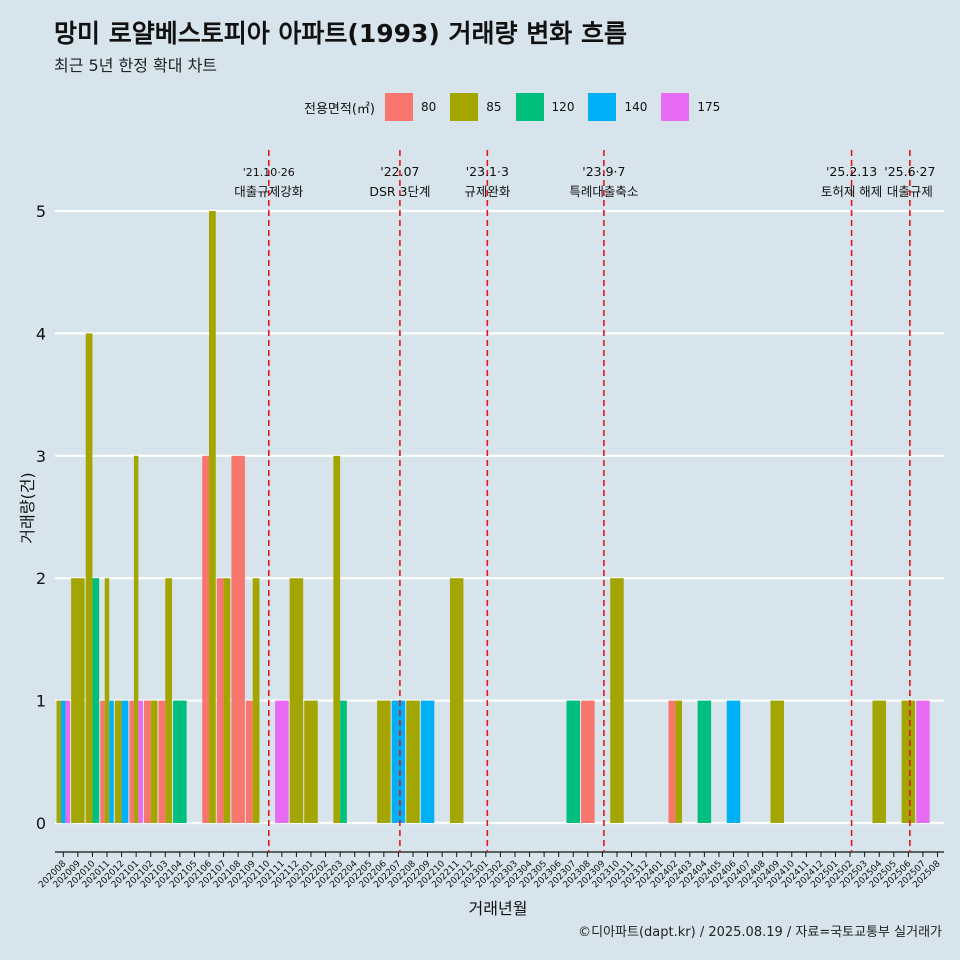 The width and height of the screenshot is (960, 960). What do you see at coordinates (545, 107) in the screenshot?
I see `legend-item: 120` at bounding box center [545, 107].